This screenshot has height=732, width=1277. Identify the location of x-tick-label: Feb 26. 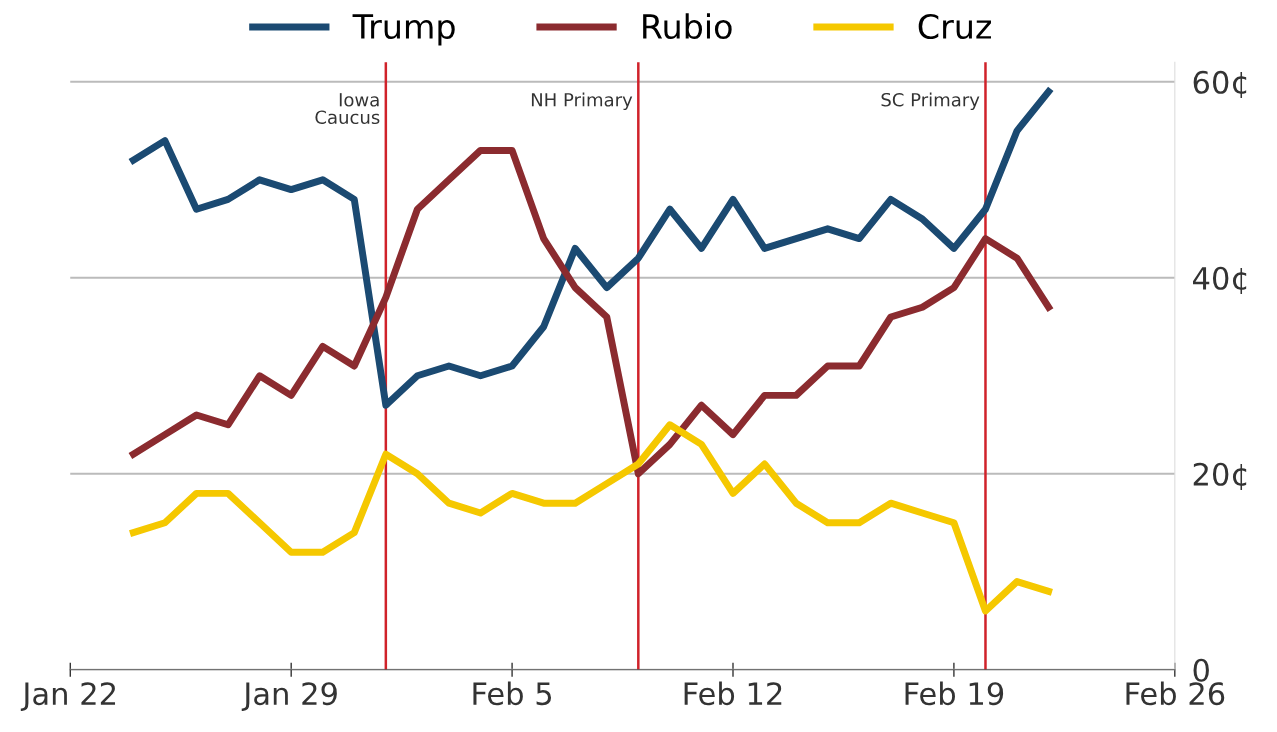
(1175, 693).